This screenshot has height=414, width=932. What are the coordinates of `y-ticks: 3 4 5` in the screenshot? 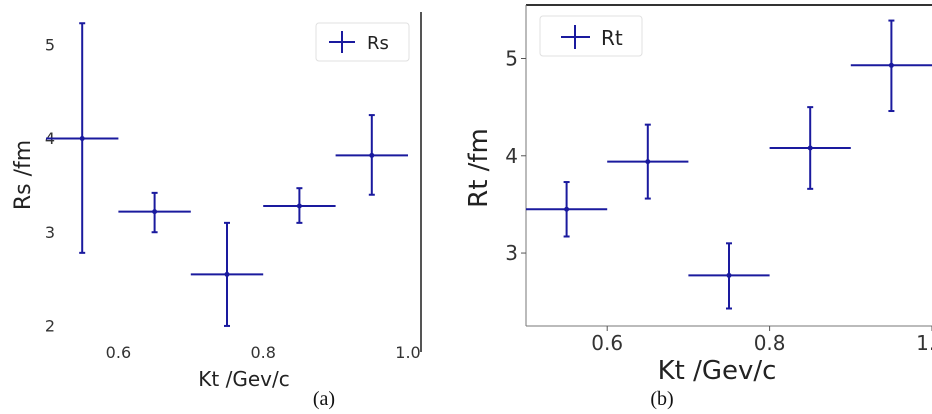 It's located at (515, 156).